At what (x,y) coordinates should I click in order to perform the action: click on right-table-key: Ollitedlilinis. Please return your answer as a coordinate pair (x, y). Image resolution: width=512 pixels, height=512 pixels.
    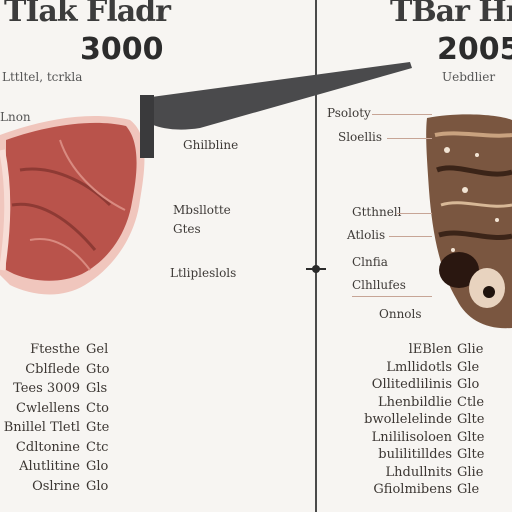
    Looking at the image, I should click on (411, 384).